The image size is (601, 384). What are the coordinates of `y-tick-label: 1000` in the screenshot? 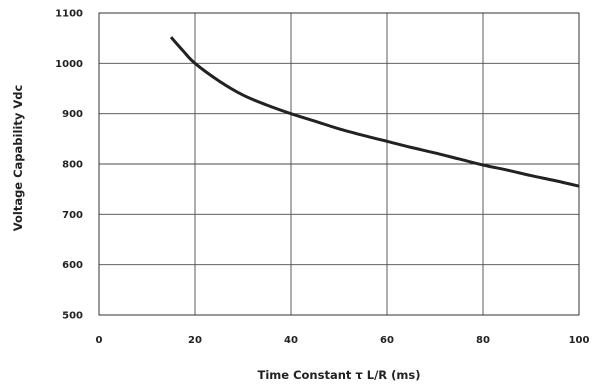 It's located at (69, 64).